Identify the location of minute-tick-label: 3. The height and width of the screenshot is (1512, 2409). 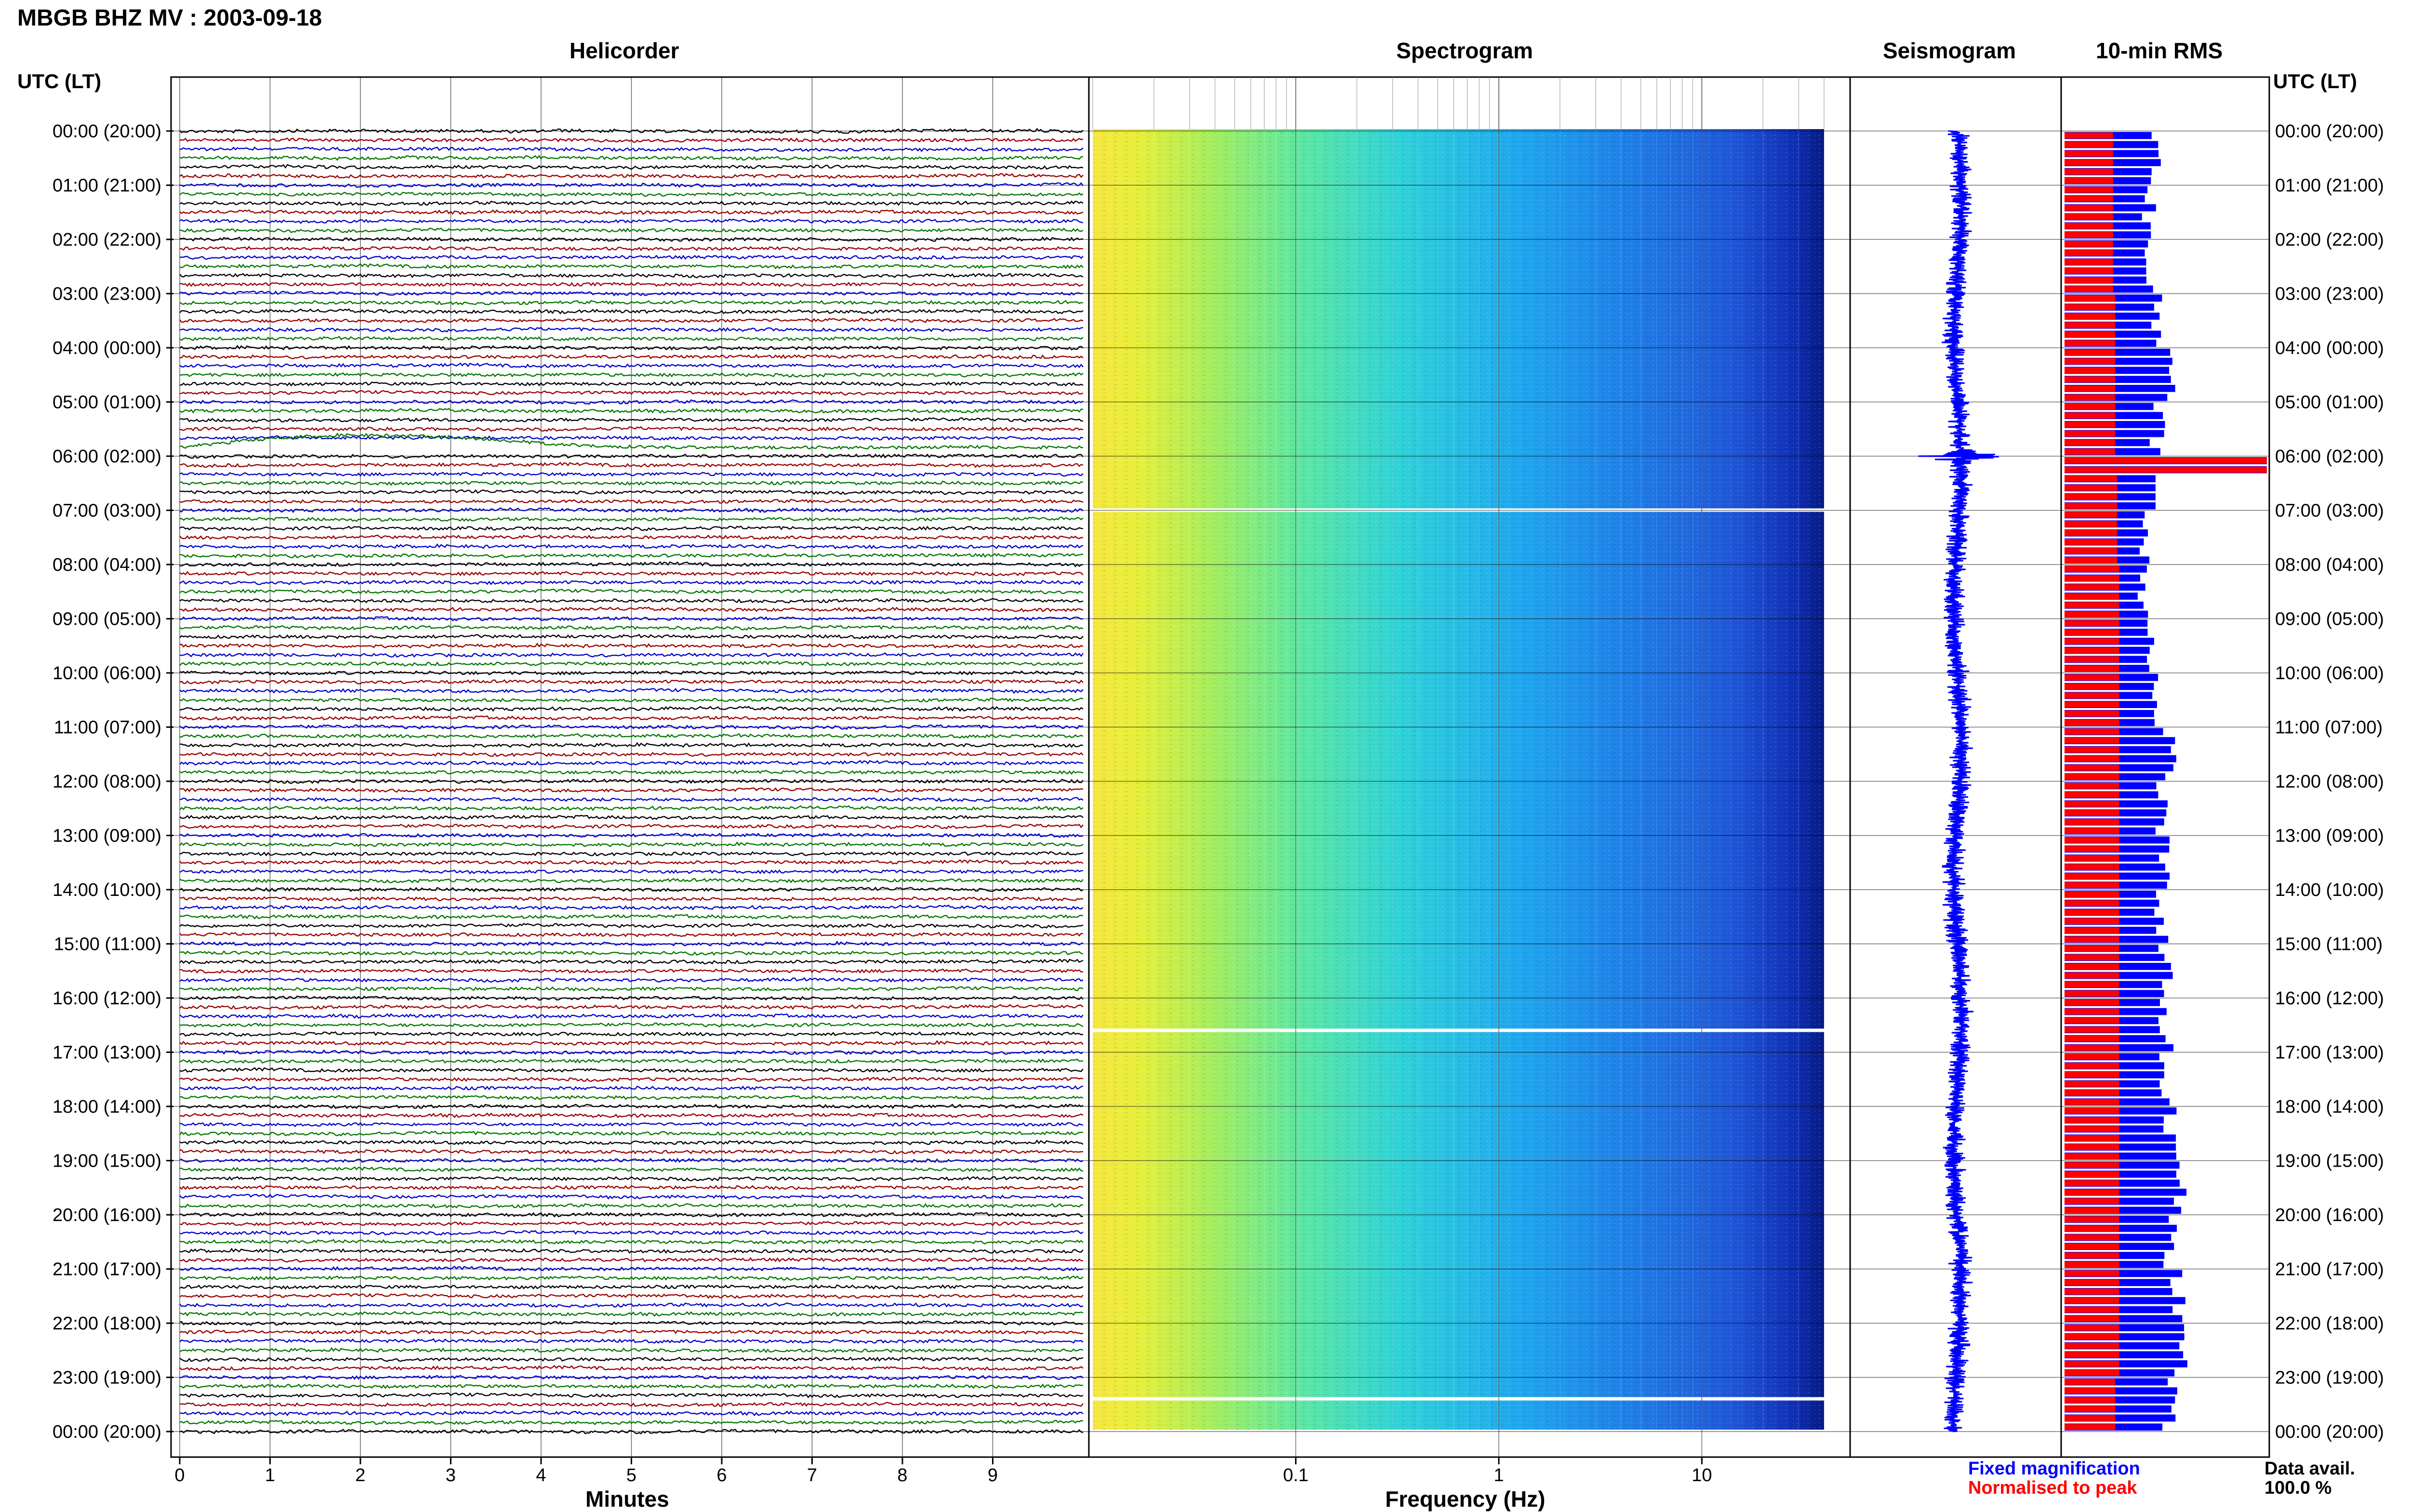
(451, 1475).